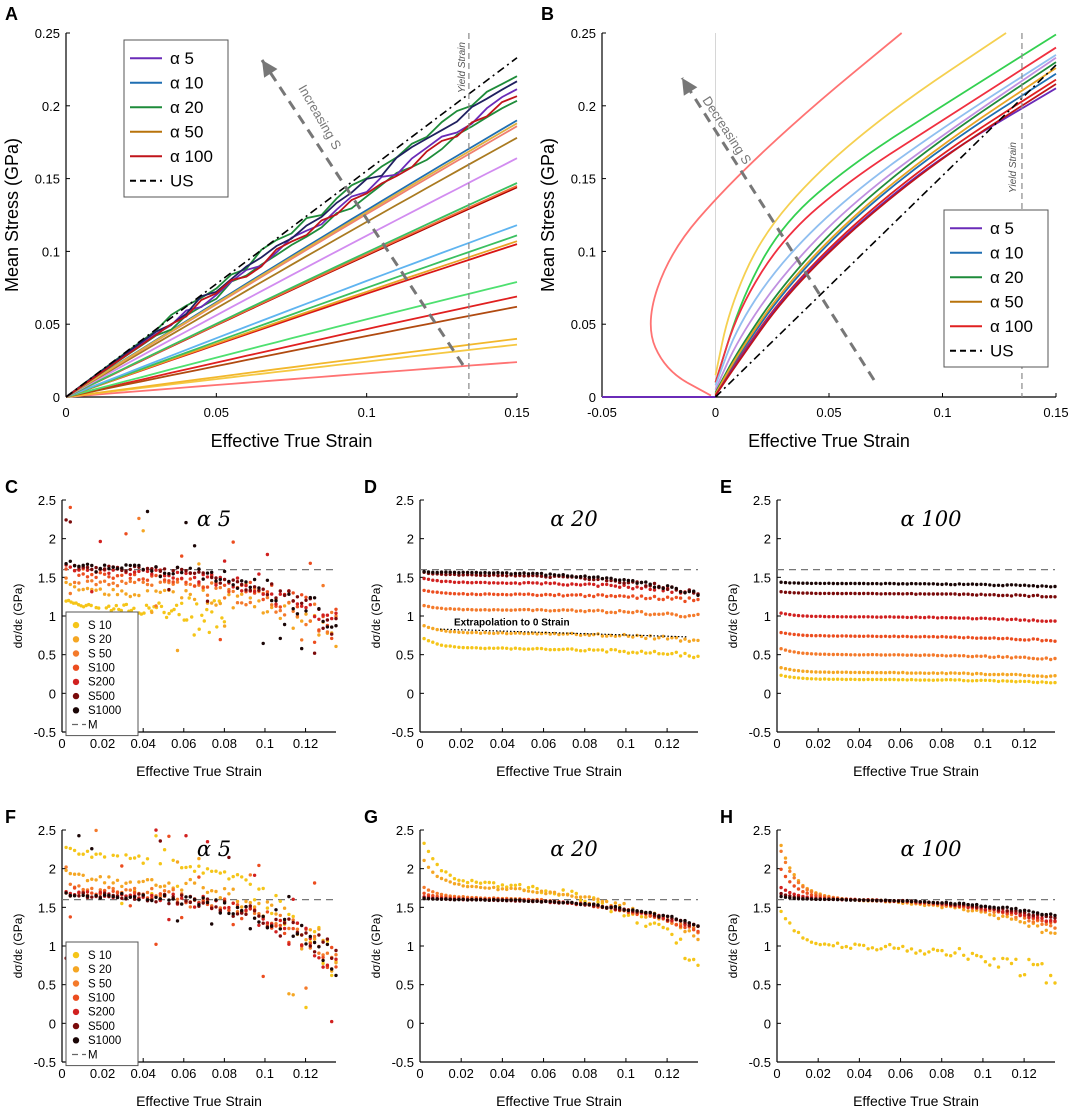 The width and height of the screenshot is (1072, 1106). Describe the element at coordinates (762, 985) in the screenshot. I see `y-tick-label: 0.5` at that location.